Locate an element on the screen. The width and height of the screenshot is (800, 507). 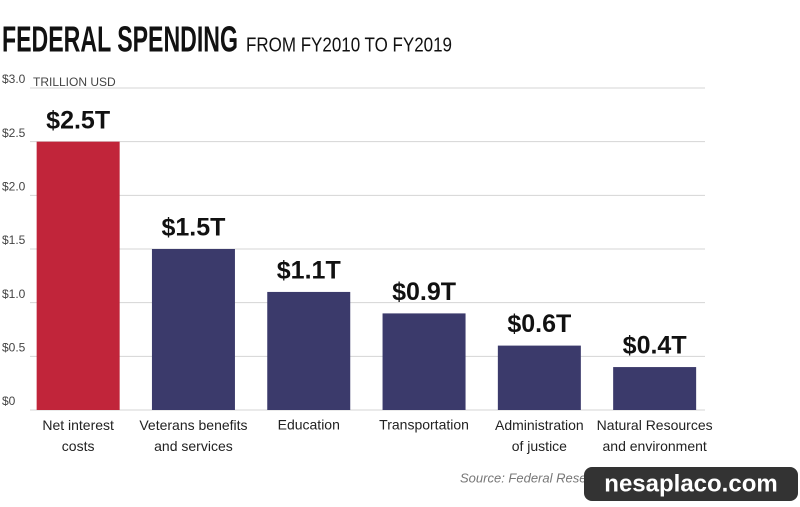
x-tick-label: Natural Resources and environment is located at coordinates (655, 435).